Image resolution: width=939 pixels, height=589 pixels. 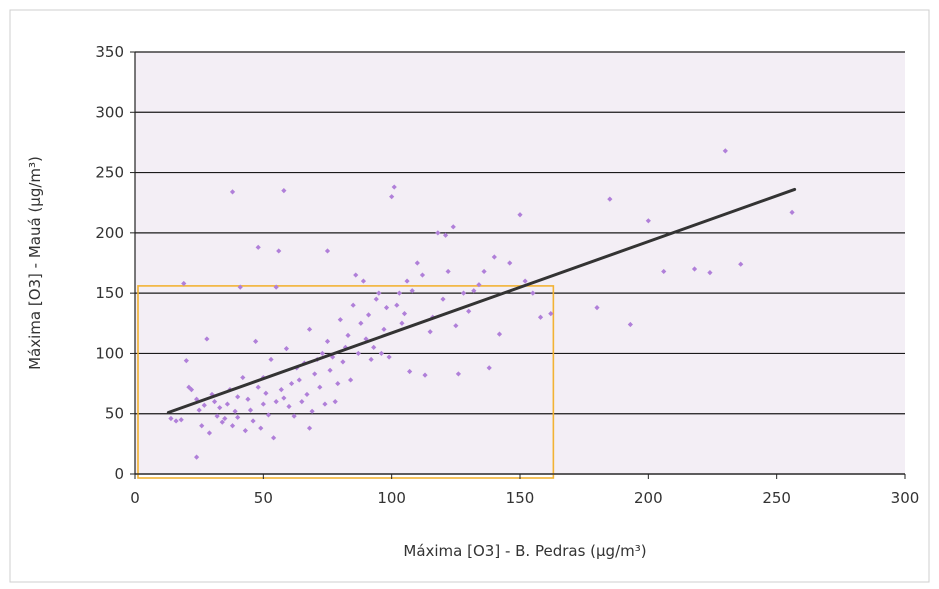 What do you see at coordinates (119, 474) in the screenshot?
I see `y-tick-label-0: 0` at bounding box center [119, 474].